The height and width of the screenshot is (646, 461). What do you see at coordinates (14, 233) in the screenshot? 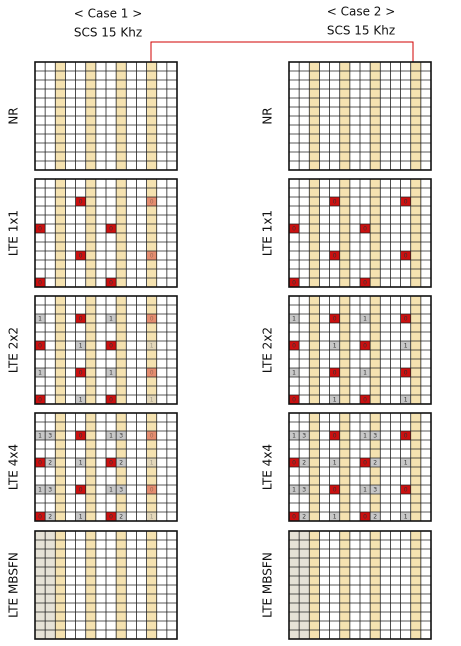
I see `row-label: LTE 1x1` at bounding box center [14, 233].